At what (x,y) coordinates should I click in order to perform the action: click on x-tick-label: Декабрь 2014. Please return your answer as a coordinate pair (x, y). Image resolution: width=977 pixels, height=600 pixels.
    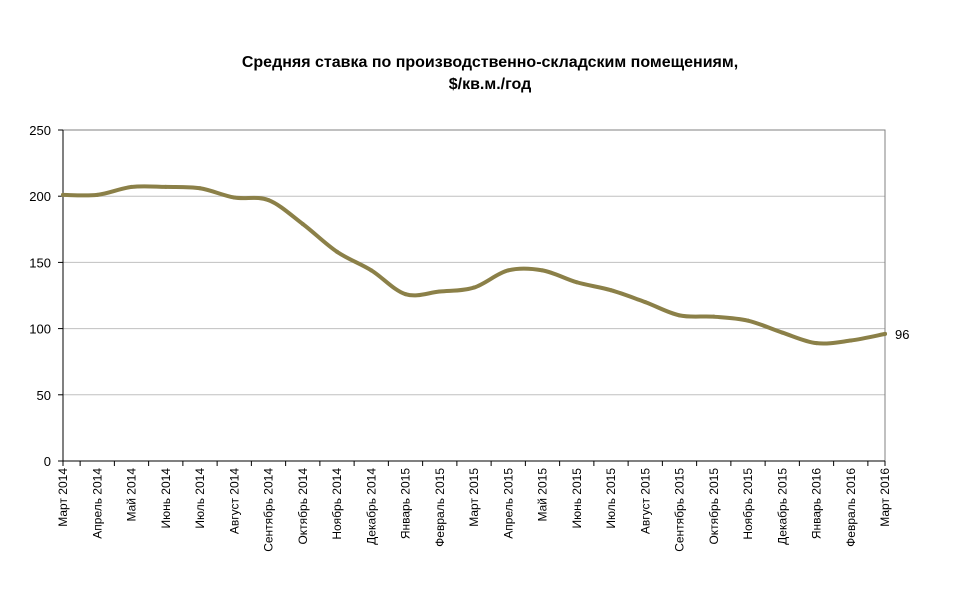
    Looking at the image, I should click on (371, 506).